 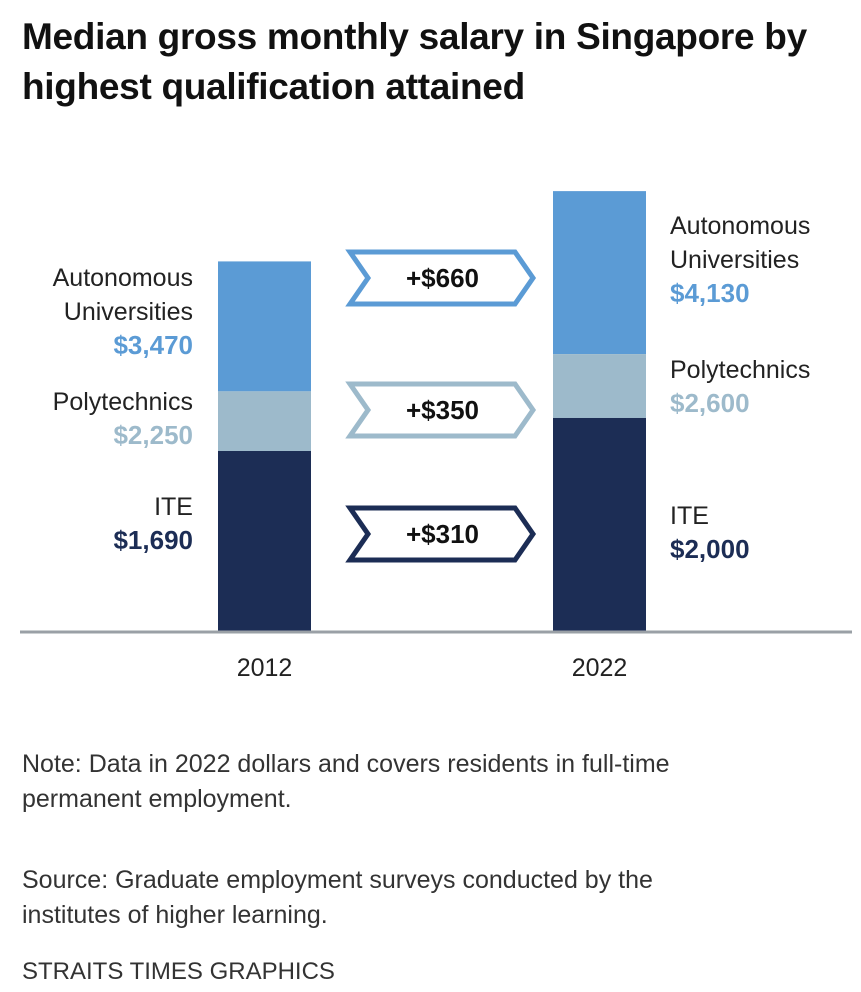 What do you see at coordinates (710, 403) in the screenshot?
I see `value-label: $2,600` at bounding box center [710, 403].